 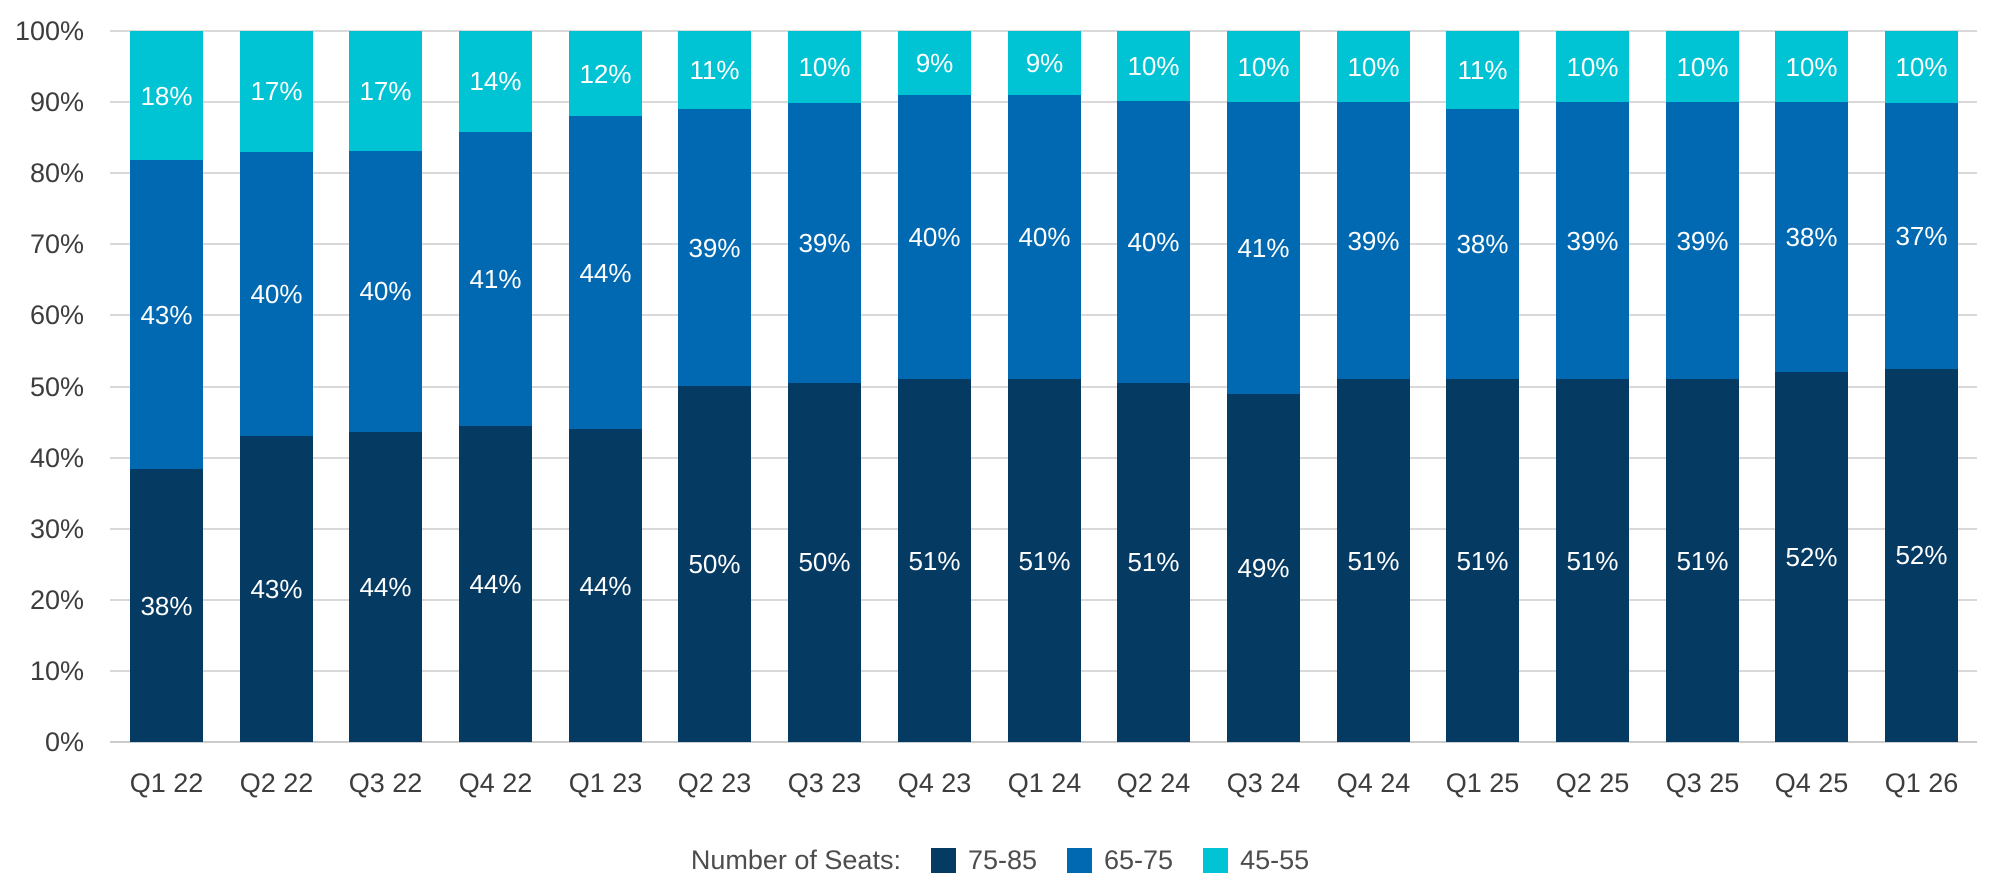 I want to click on x-axis-label: Q4 23, so click(x=934, y=783).